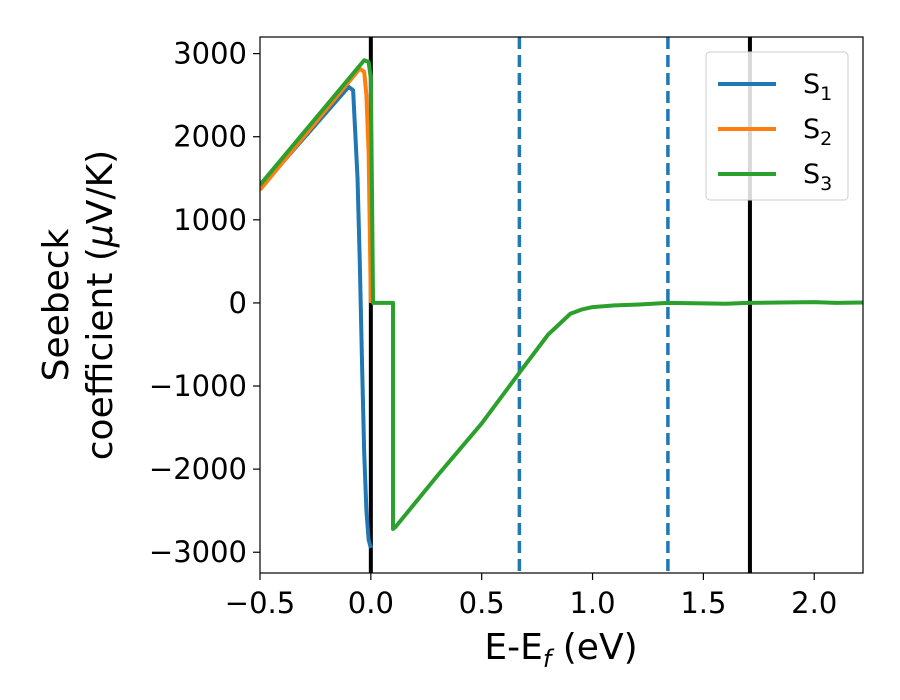  What do you see at coordinates (594, 647) in the screenshot?
I see `x-axis-label-unit: (eV)` at bounding box center [594, 647].